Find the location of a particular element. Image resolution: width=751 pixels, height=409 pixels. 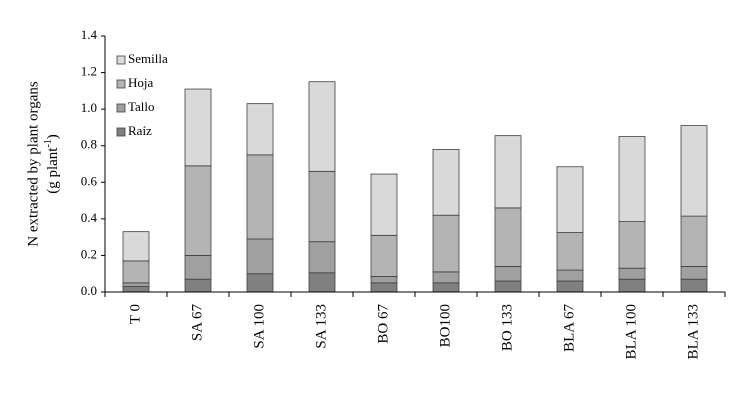

y-tick-label: 0.8 is located at coordinates (89, 144).